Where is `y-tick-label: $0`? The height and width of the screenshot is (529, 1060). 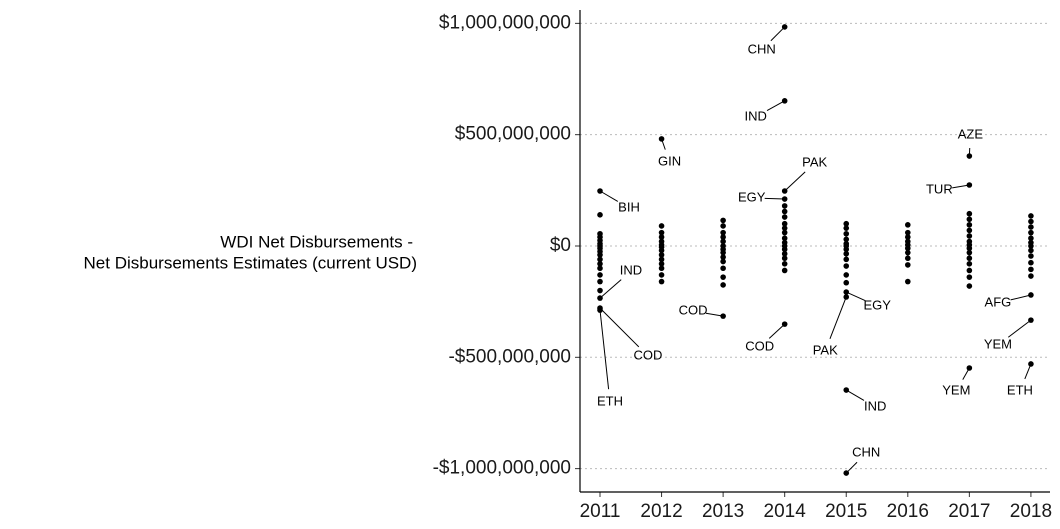 y-tick-label: $0 is located at coordinates (560, 245).